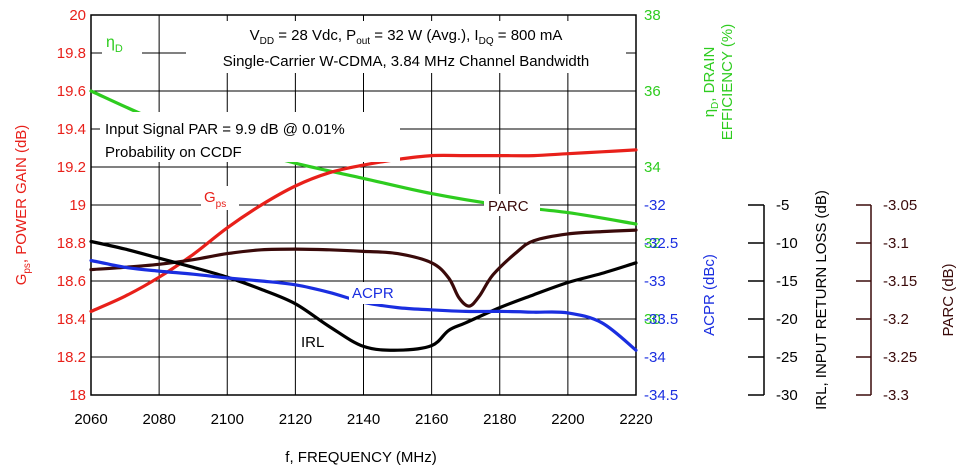 This screenshot has width=968, height=472. Describe the element at coordinates (709, 295) in the screenshot. I see `acpr-axis-title: ACPR (dBc)` at that location.